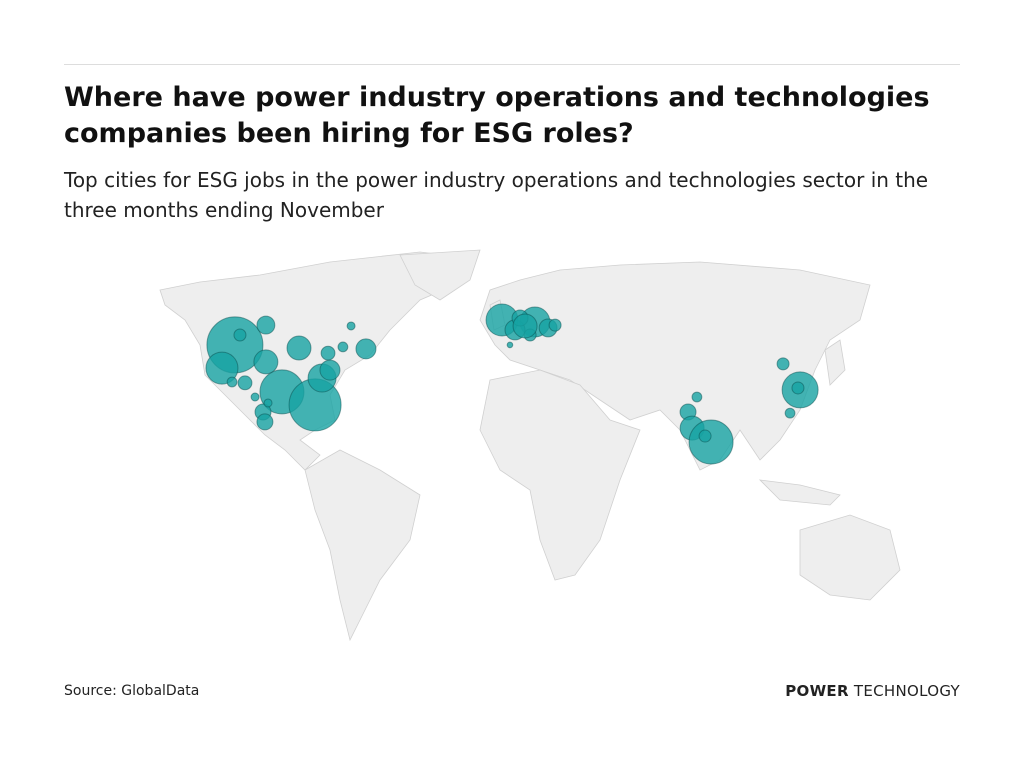 This screenshot has height=768, width=1024. I want to click on brand-text: TECHNOLOGY, so click(906, 691).